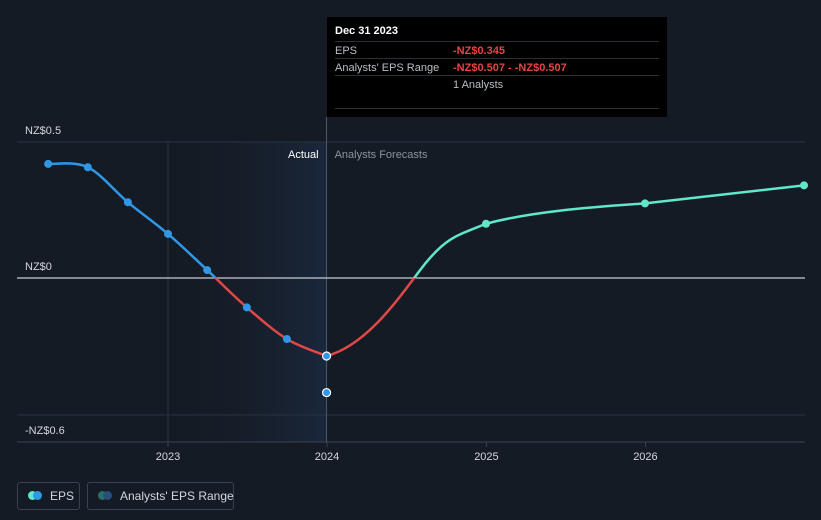 The height and width of the screenshot is (520, 821). What do you see at coordinates (645, 457) in the screenshot?
I see `x-tick-2026: 2026` at bounding box center [645, 457].